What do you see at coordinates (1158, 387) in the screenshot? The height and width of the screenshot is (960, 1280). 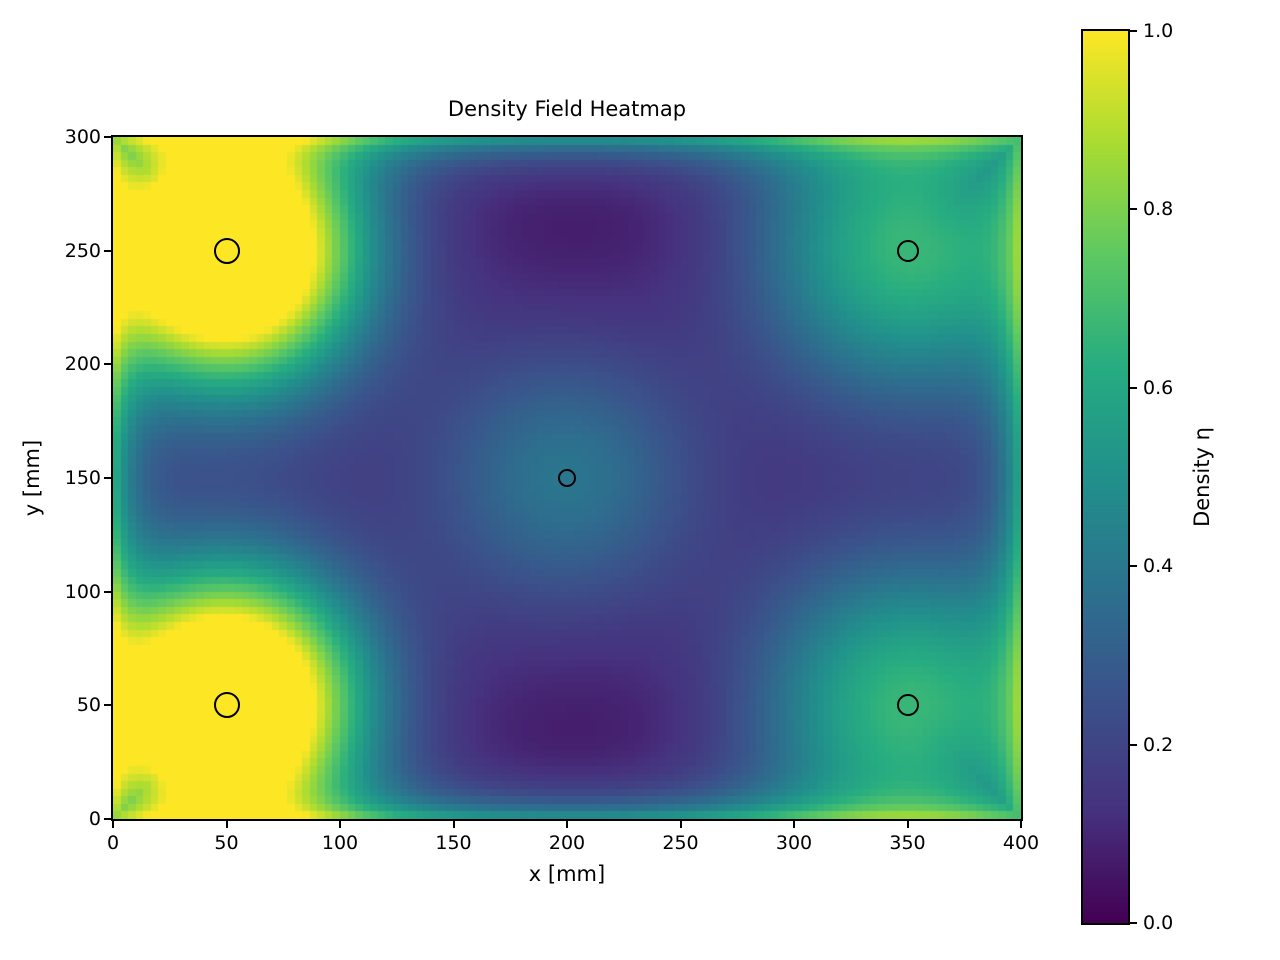 I see `colorbar-tick-label: 0.6` at bounding box center [1158, 387].